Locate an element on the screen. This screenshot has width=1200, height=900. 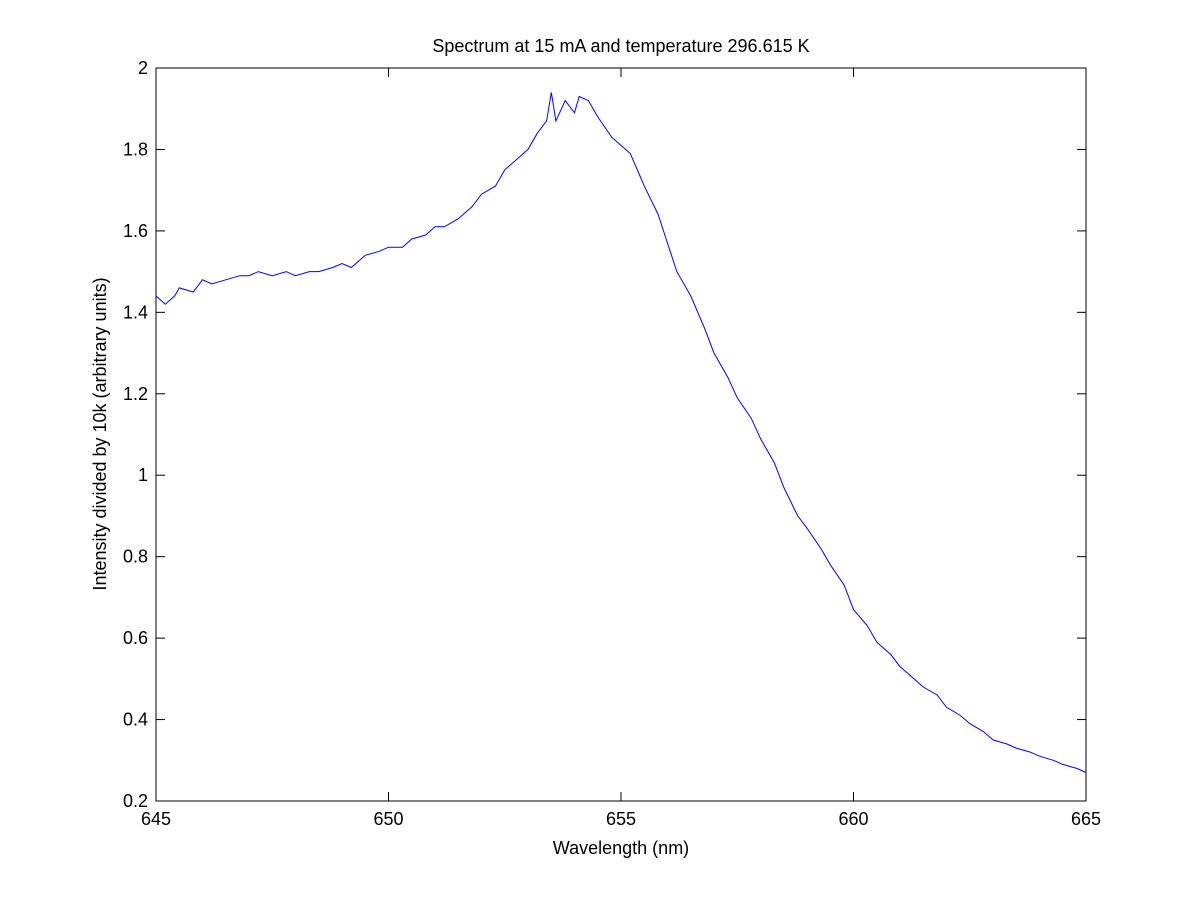
y-tick-label: 1.6 is located at coordinates (135, 231).